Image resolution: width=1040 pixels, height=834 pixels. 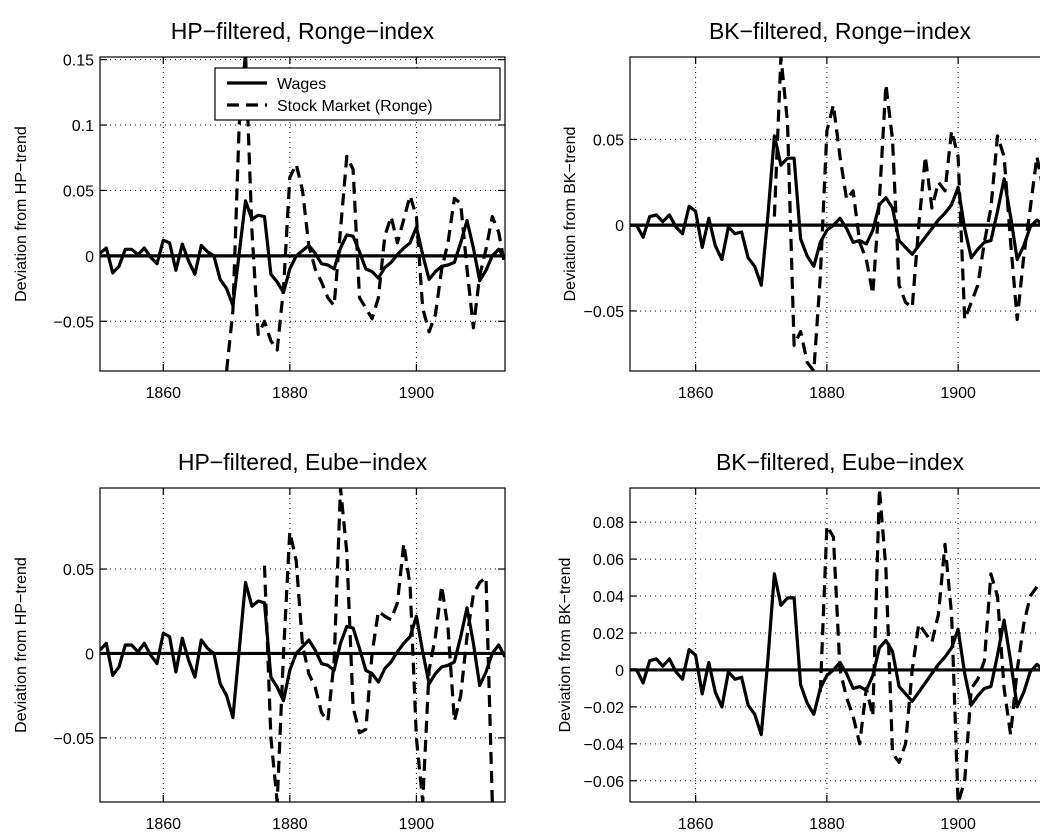 What do you see at coordinates (303, 462) in the screenshot?
I see `chart-title: HP−filtered, Eube−index` at bounding box center [303, 462].